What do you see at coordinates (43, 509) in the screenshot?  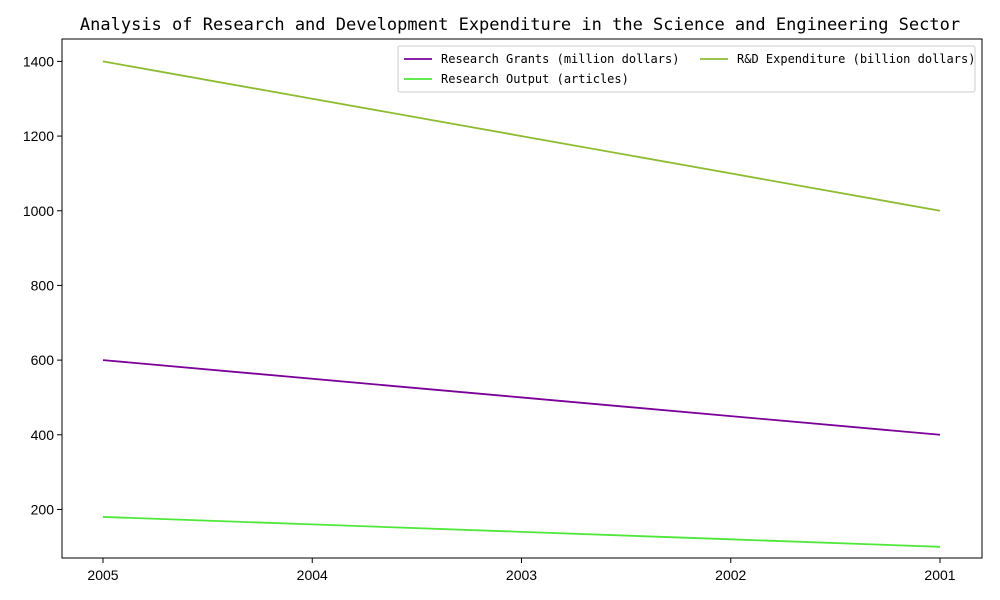 I see `y-tick-label: 200` at bounding box center [43, 509].